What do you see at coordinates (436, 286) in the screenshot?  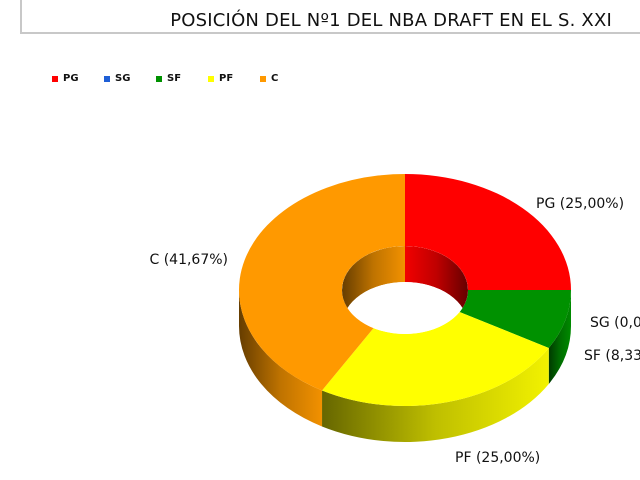 I see `slice-inner-wall-pg` at bounding box center [436, 286].